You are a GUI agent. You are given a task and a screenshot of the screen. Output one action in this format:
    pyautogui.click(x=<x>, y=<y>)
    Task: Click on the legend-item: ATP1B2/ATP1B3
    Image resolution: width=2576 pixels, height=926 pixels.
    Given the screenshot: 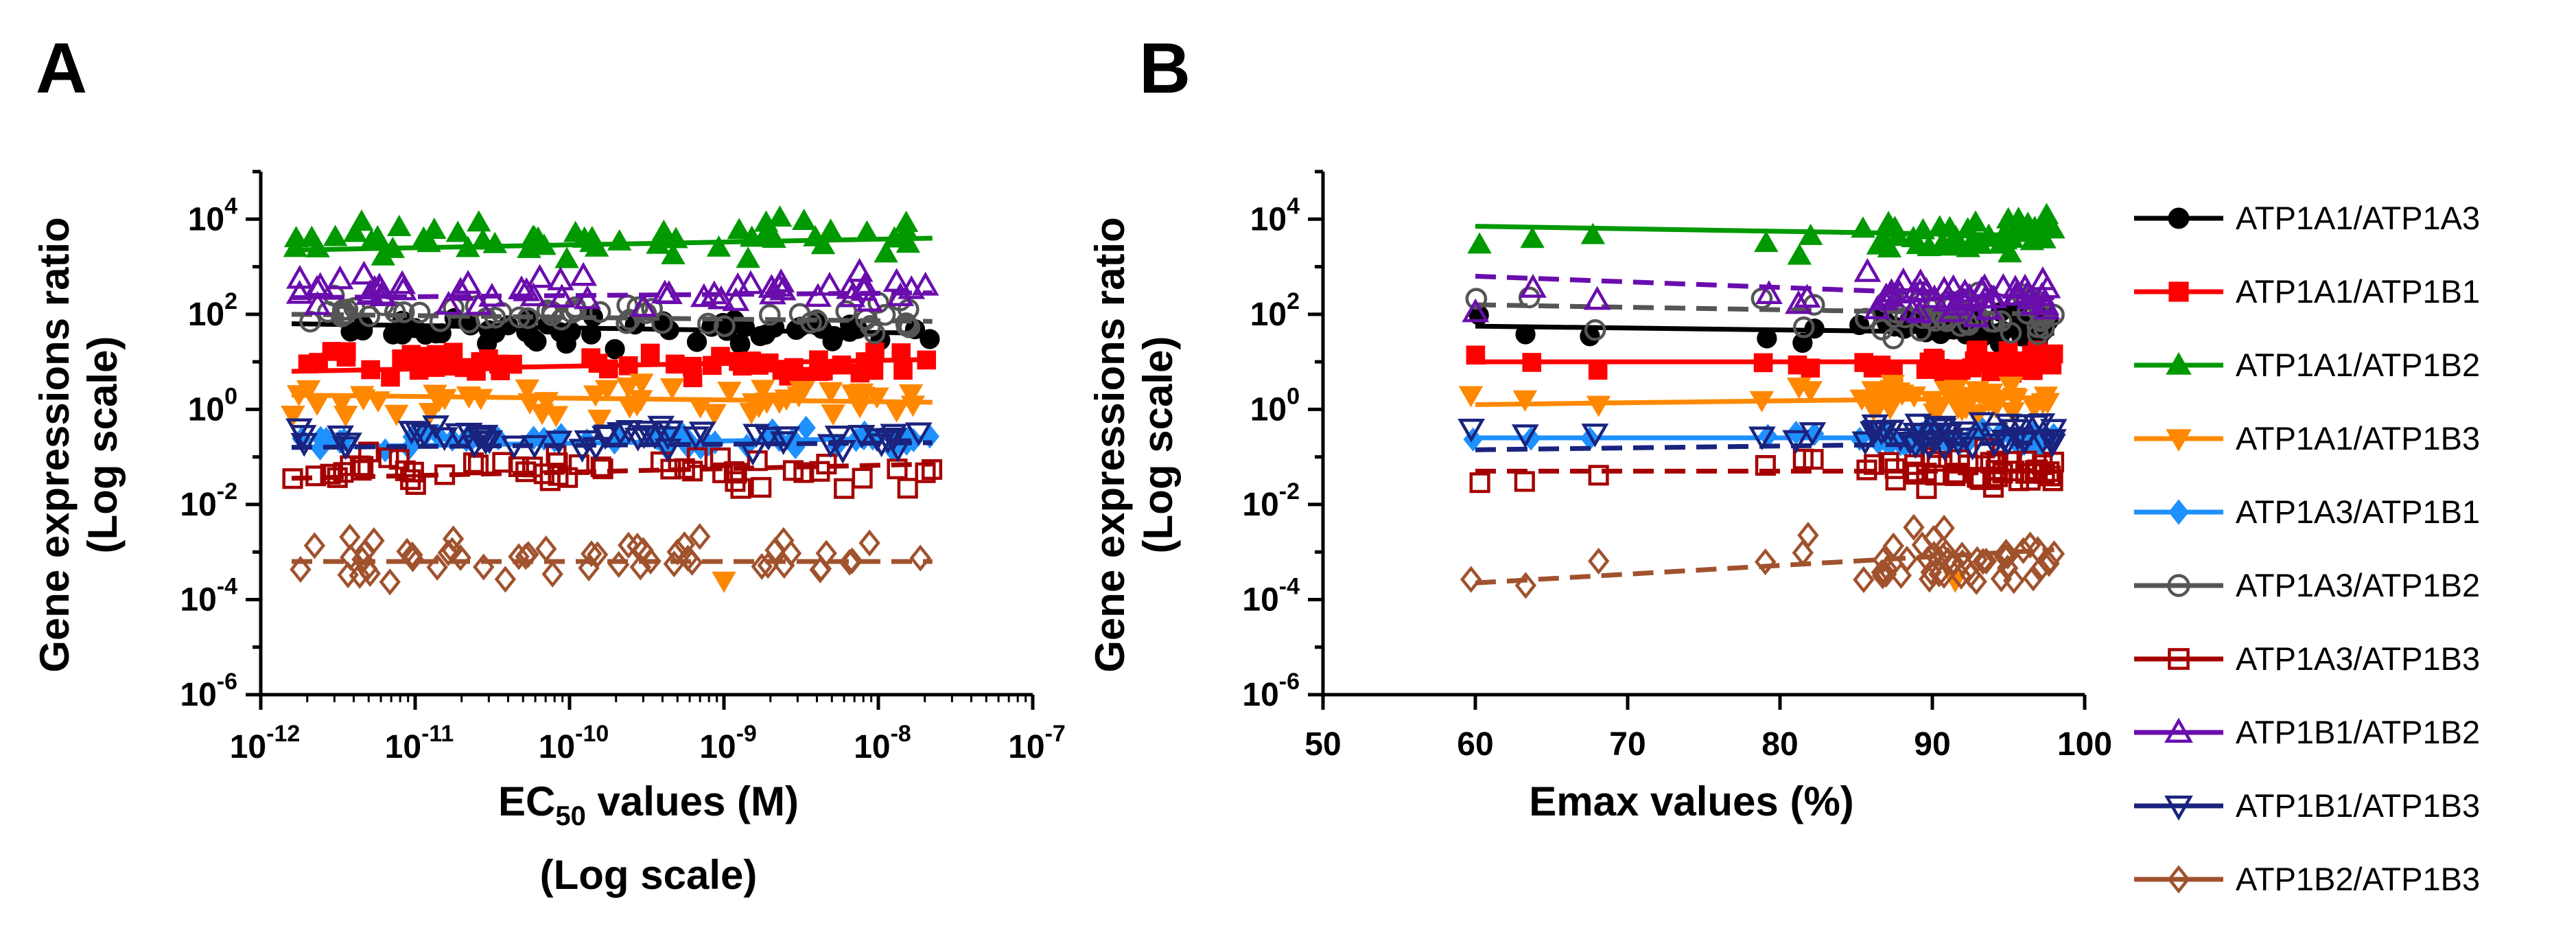 What is the action you would take?
    pyautogui.click(x=2307, y=879)
    